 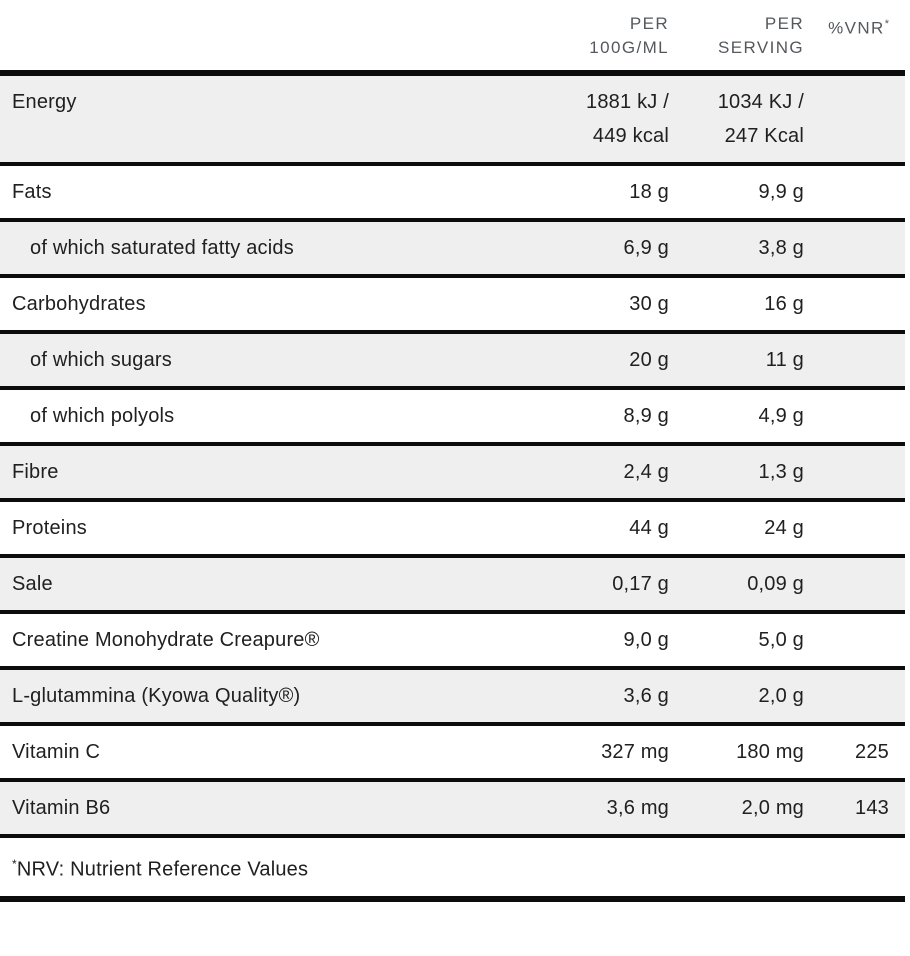 What do you see at coordinates (452, 750) in the screenshot?
I see `table-row: Vitamin C 327 mg 180 mg 225` at bounding box center [452, 750].